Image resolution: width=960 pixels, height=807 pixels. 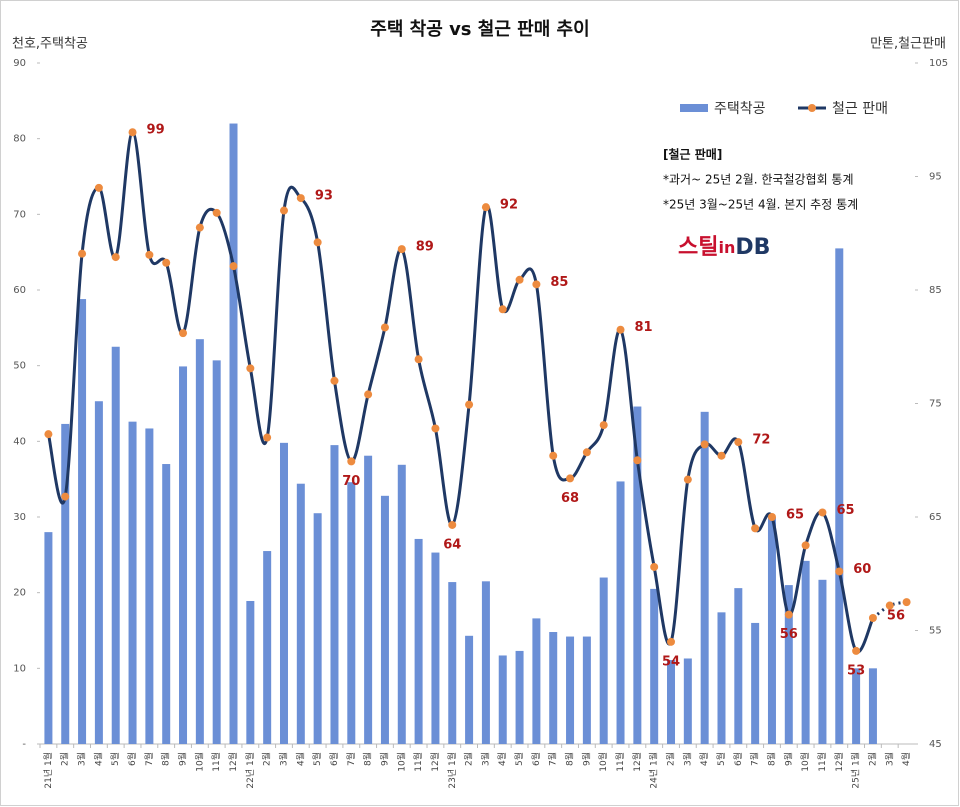 I want to click on y2-tick-label: 105, so click(x=938, y=63).